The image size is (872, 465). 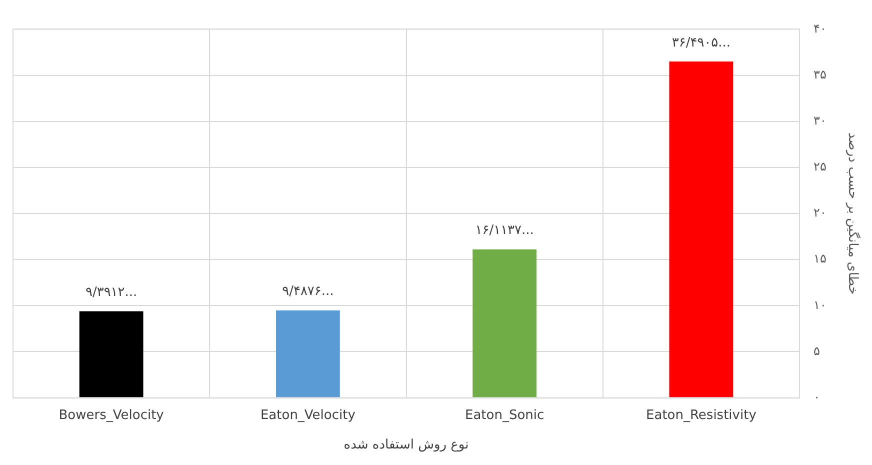 I want to click on x-tick-label: Eaton_Velocity, so click(x=308, y=415).